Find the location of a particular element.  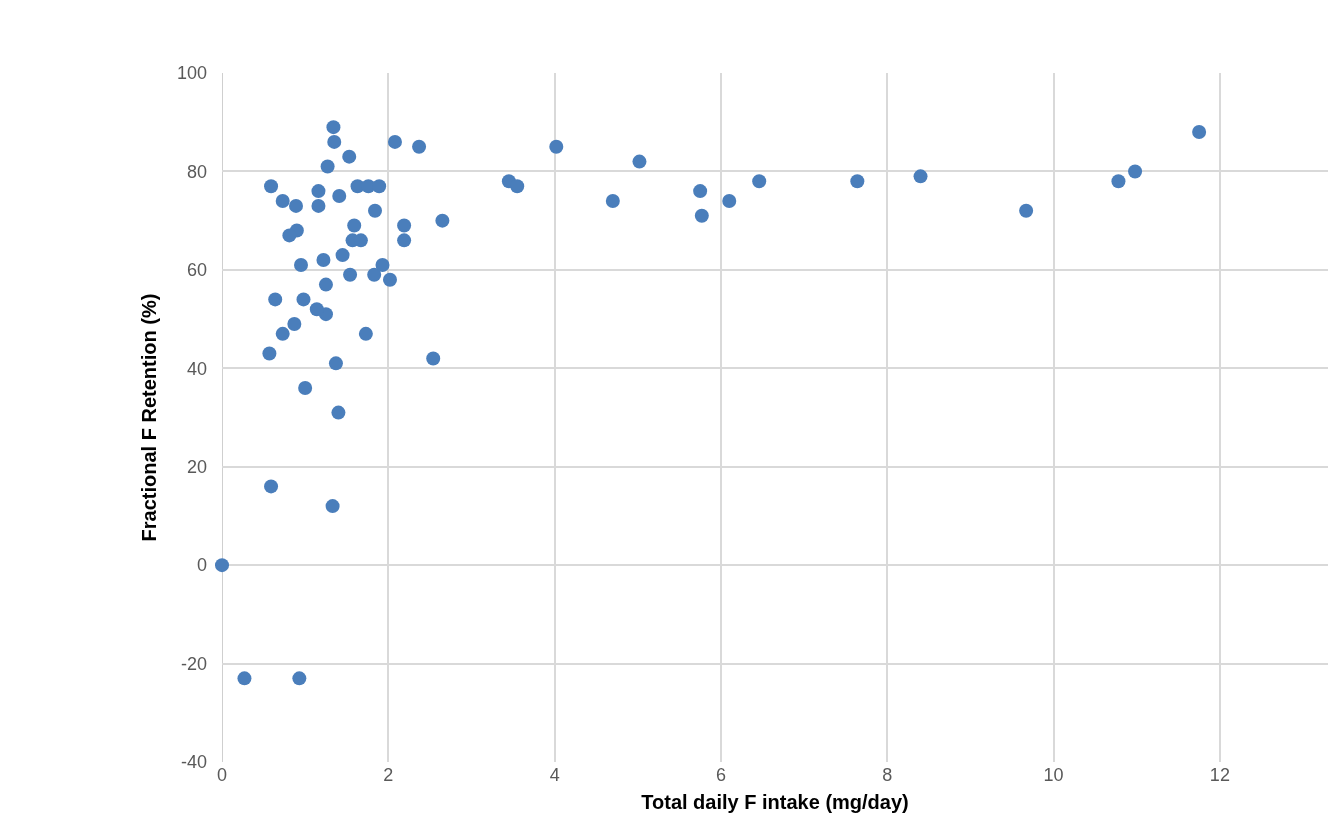

y-tick-label: 0 is located at coordinates (201, 565).